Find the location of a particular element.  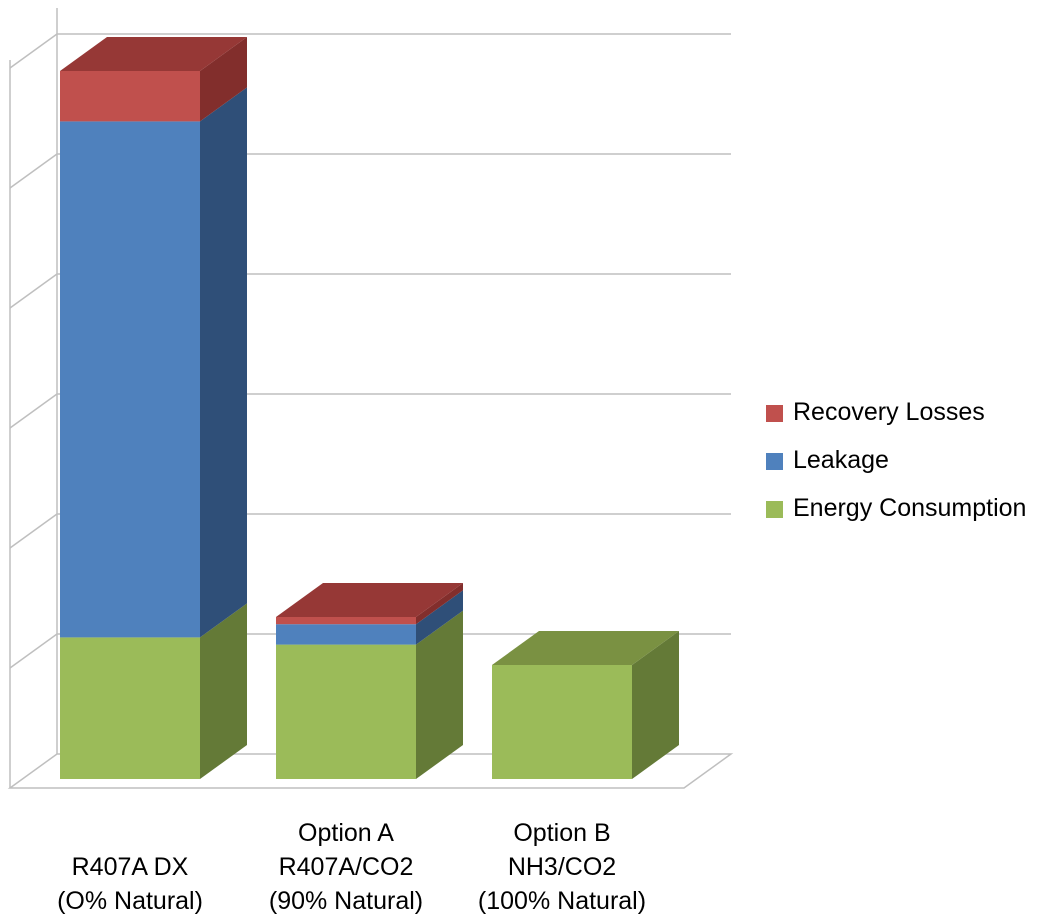

bar-top-energy-consumption is located at coordinates (585, 648).